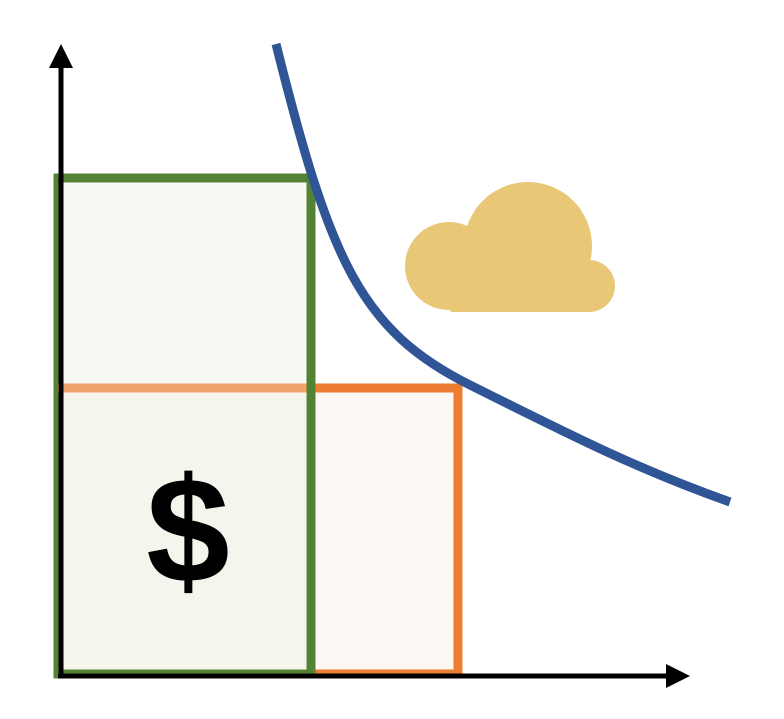  I want to click on dollar-sign: $, so click(187, 530).